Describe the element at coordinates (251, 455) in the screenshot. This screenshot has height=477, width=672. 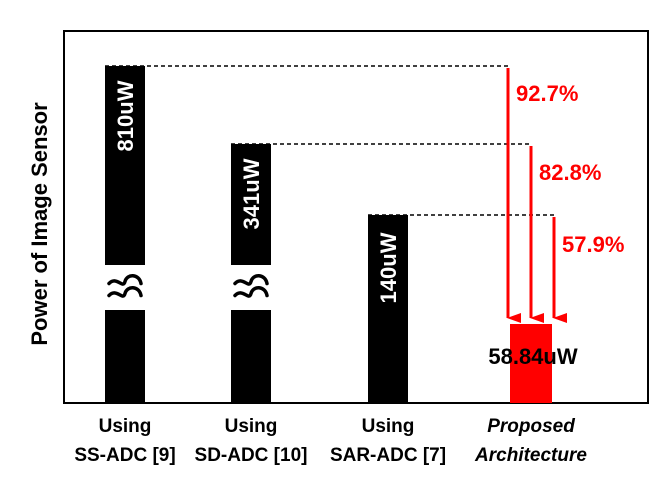
I see `x-tick-label-1-1: SD-ADC [10]` at that location.